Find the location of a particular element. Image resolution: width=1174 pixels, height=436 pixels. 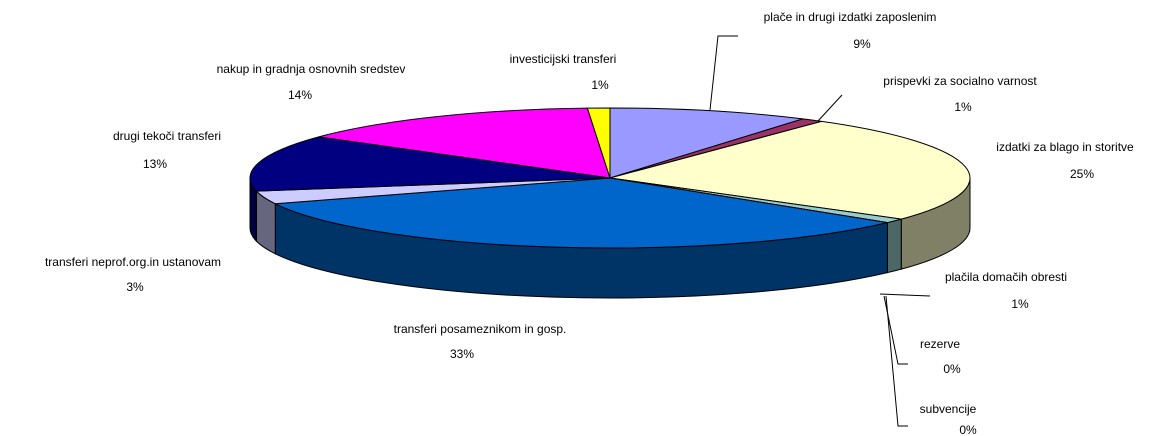

value-label: 3% is located at coordinates (135, 287).